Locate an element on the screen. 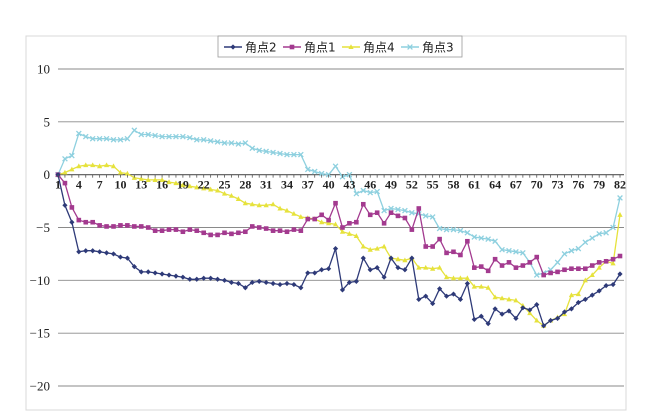  y-tick-label: −5 is located at coordinates (43, 227).